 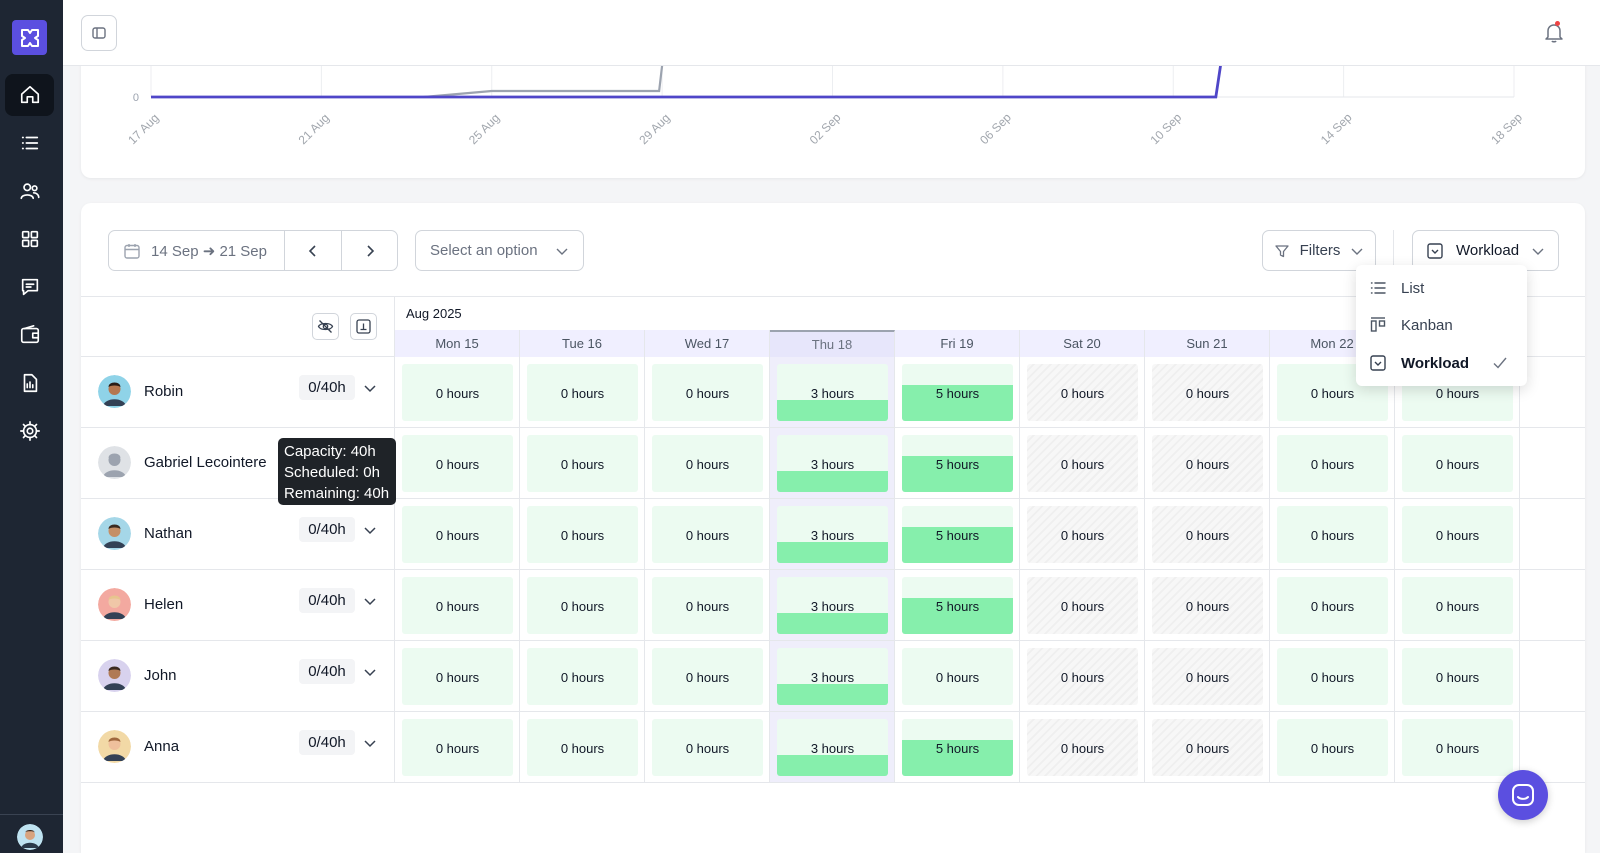 I want to click on sidebar-toggle-button, so click(x=99, y=33).